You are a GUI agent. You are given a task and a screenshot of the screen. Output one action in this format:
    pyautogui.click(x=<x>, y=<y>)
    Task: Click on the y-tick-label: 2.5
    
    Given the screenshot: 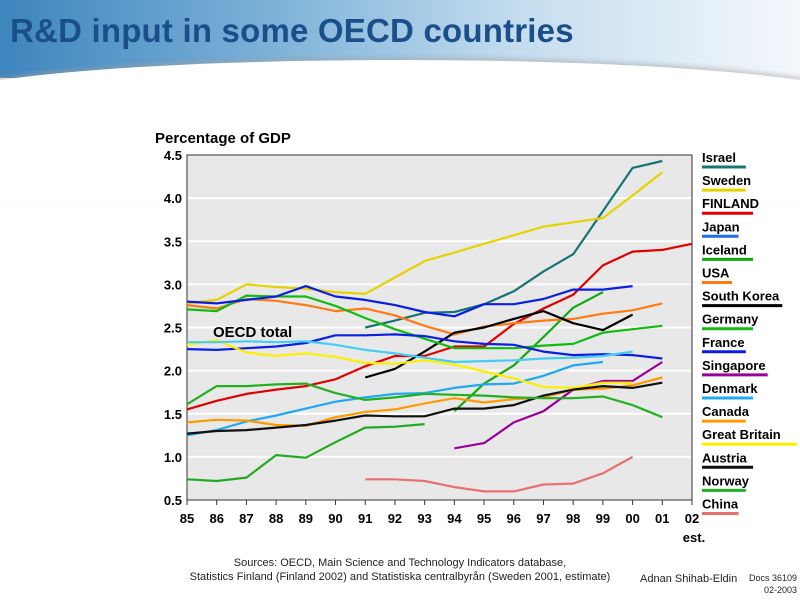 What is the action you would take?
    pyautogui.click(x=173, y=328)
    